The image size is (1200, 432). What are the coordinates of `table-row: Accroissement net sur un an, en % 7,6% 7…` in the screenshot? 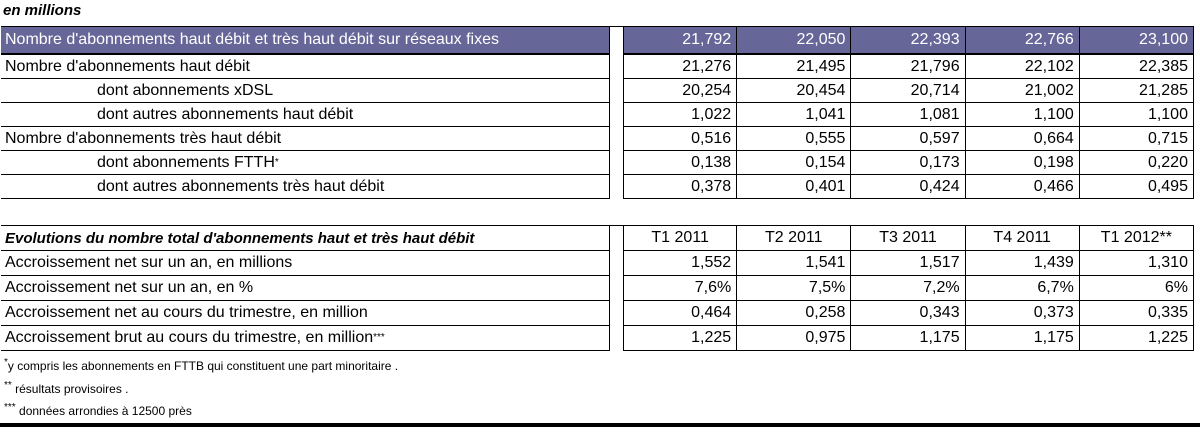 It's located at (597, 288).